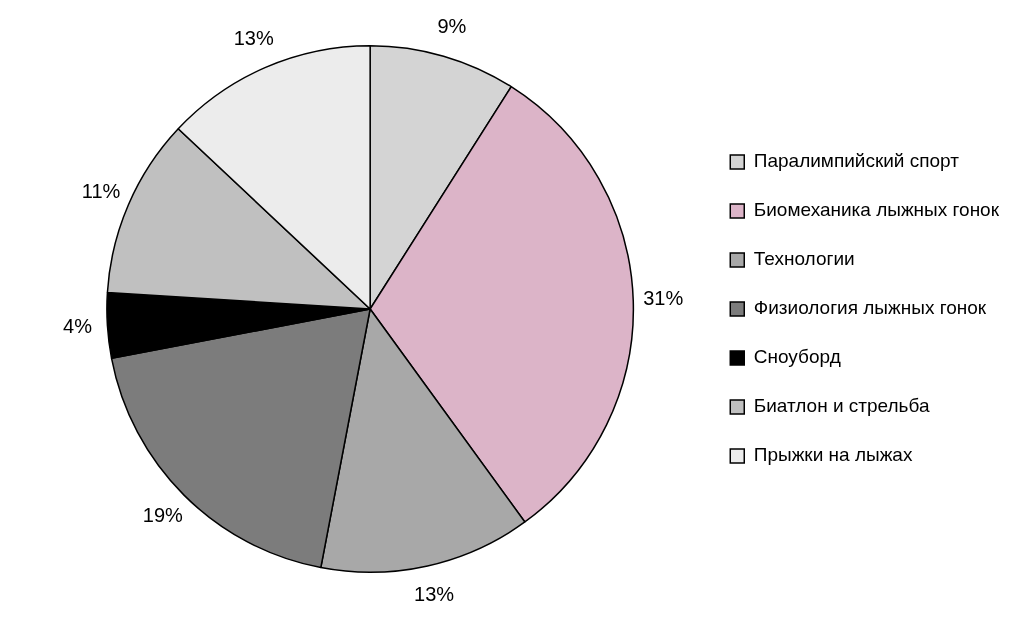 This screenshot has height=618, width=1019. What do you see at coordinates (833, 455) in the screenshot?
I see `legend-label: Прыжки на лыжах` at bounding box center [833, 455].